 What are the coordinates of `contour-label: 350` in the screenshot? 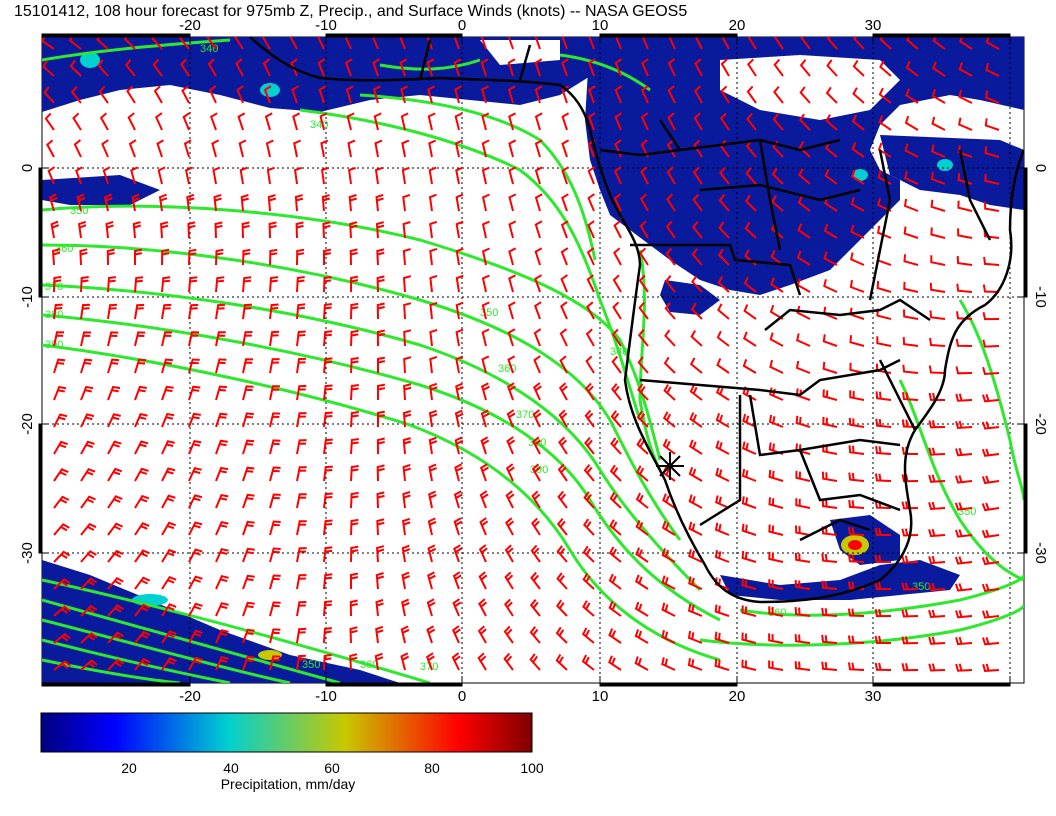 It's located at (79, 211).